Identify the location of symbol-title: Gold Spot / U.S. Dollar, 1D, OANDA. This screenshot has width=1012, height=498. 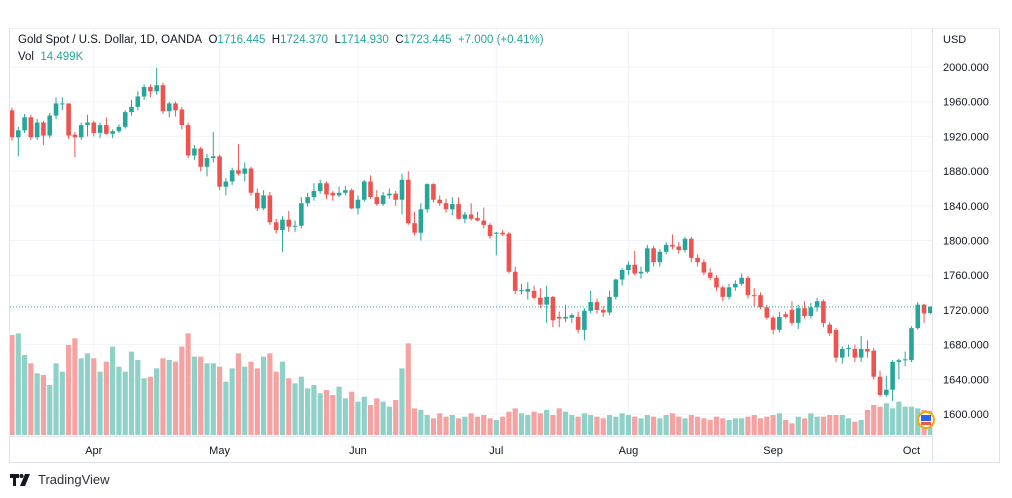
(110, 40).